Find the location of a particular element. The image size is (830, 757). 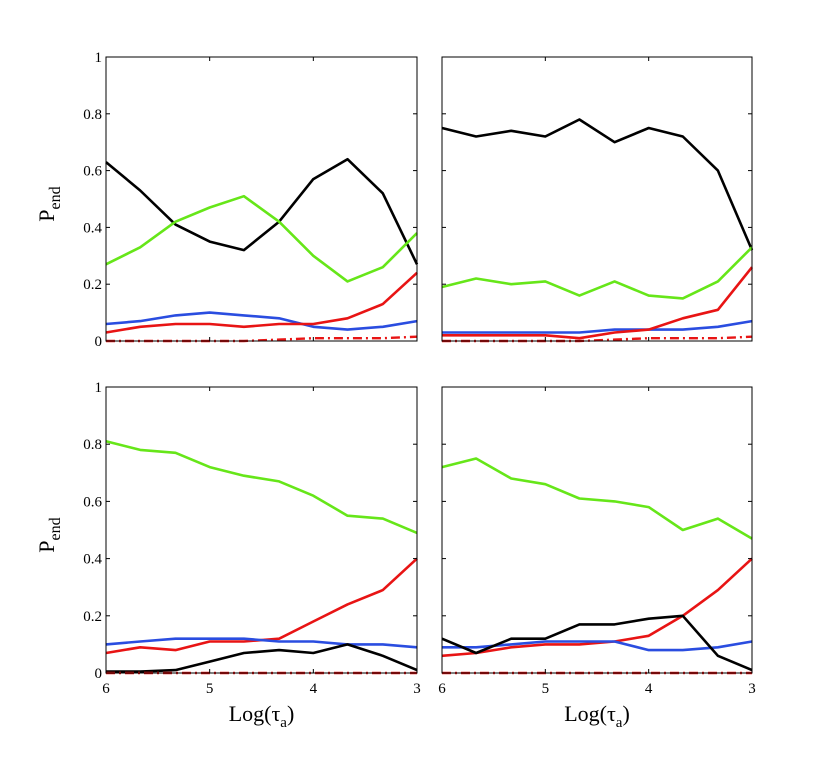

panel-top-right is located at coordinates (597, 199).